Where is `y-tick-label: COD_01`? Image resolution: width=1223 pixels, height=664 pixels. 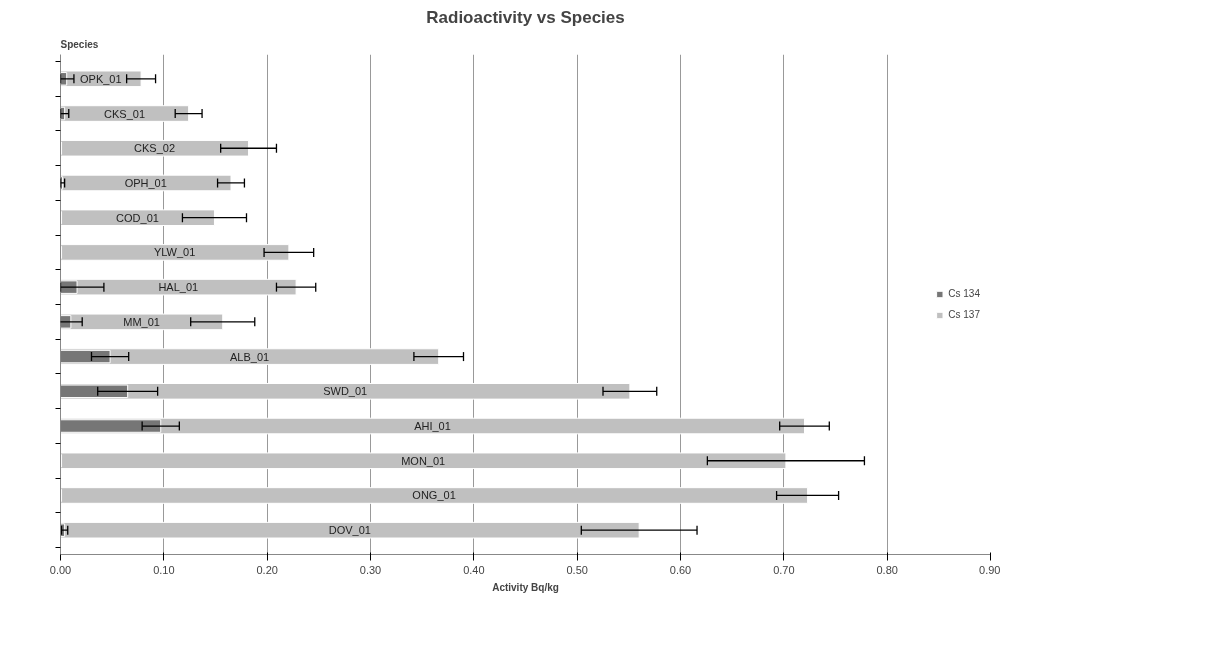
y-tick-label: COD_01 is located at coordinates (137, 217).